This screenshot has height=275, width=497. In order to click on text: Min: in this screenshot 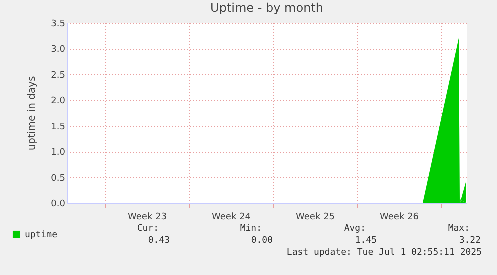, I will do `click(251, 229)`.